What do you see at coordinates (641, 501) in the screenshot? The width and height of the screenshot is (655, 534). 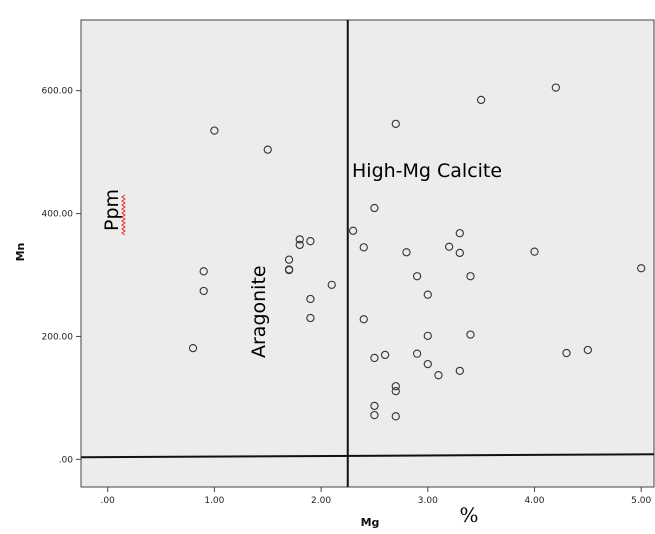 I see `x-tick-label: 5.00` at bounding box center [641, 501].